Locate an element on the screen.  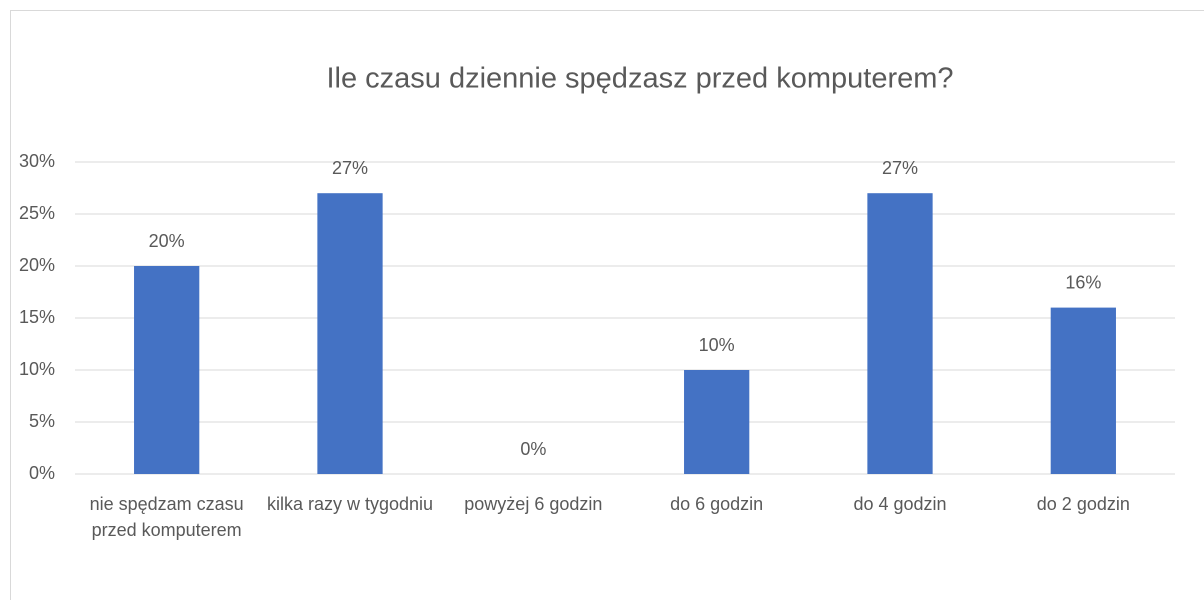
x-tick-label: powyżej 6 godzin is located at coordinates (533, 504).